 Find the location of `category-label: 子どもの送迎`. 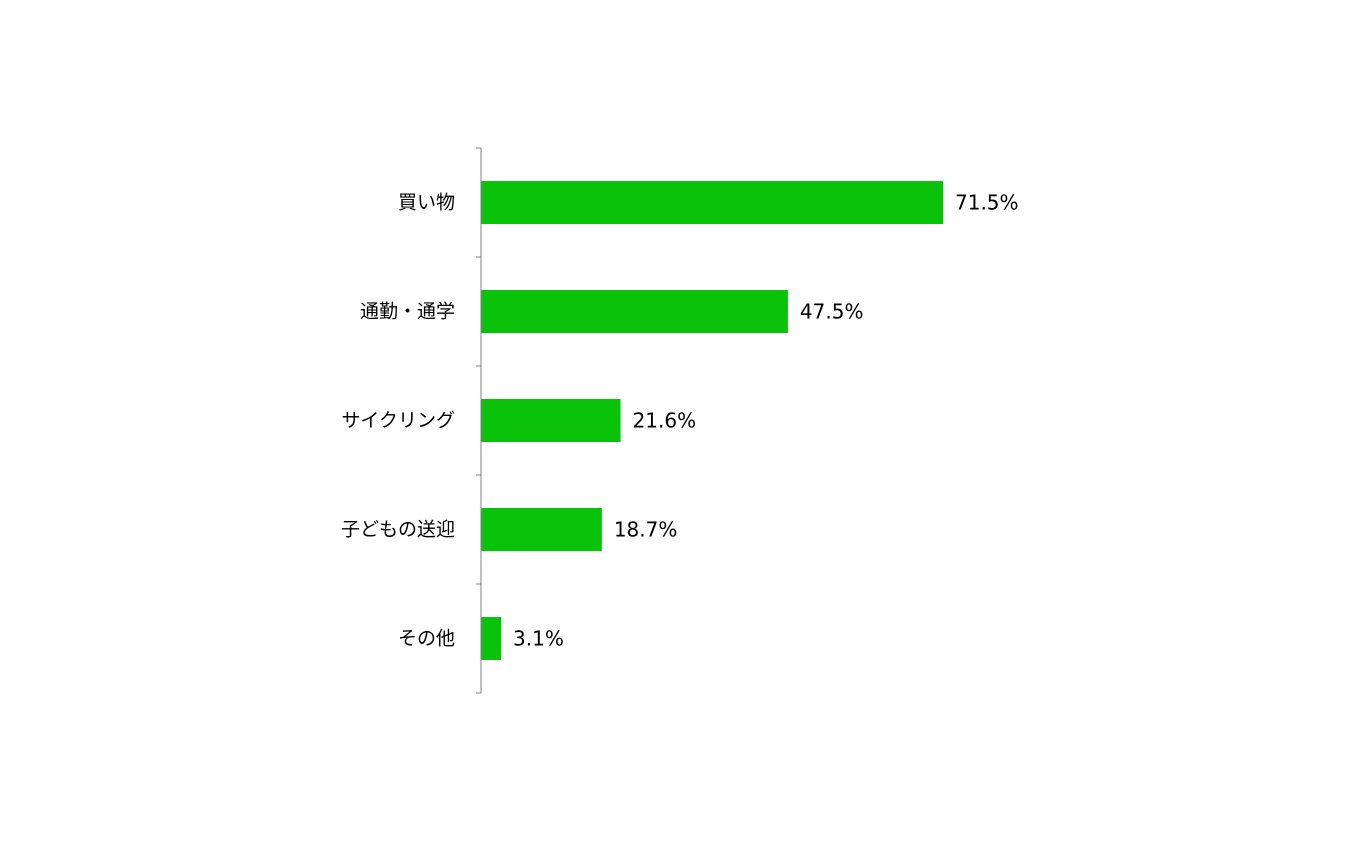

category-label: 子どもの送迎 is located at coordinates (398, 530).